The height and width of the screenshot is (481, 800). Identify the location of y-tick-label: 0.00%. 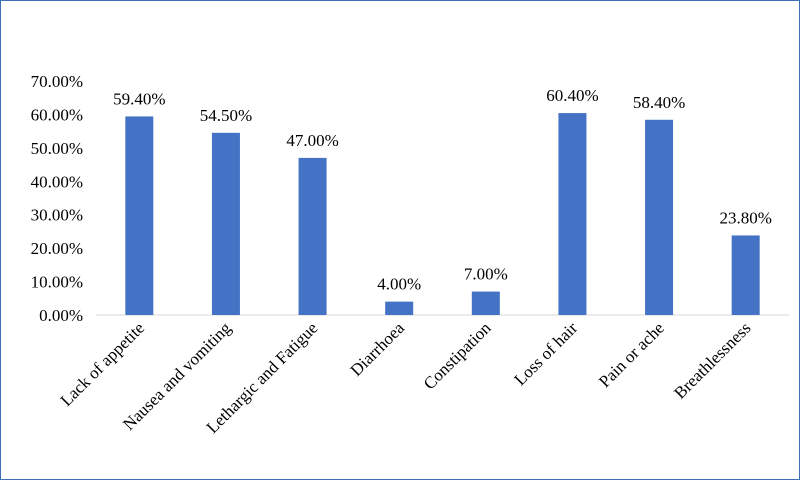
(61, 315).